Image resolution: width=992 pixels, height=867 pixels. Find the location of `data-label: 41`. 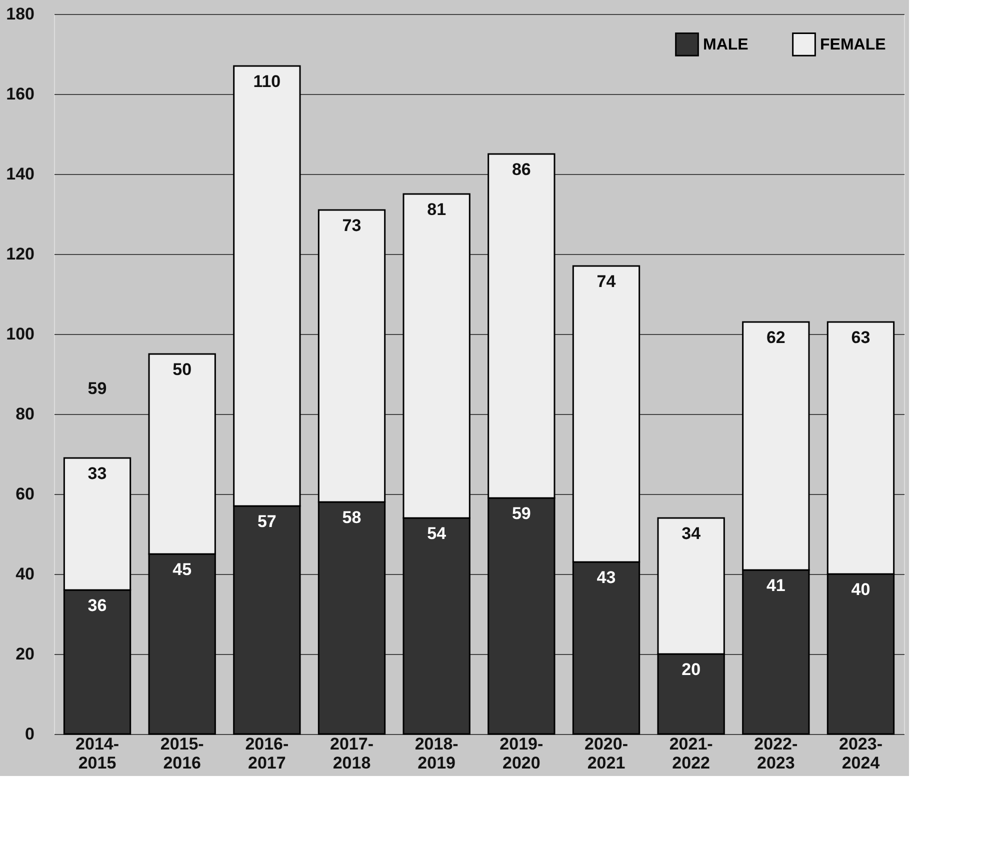

data-label: 41 is located at coordinates (776, 585).